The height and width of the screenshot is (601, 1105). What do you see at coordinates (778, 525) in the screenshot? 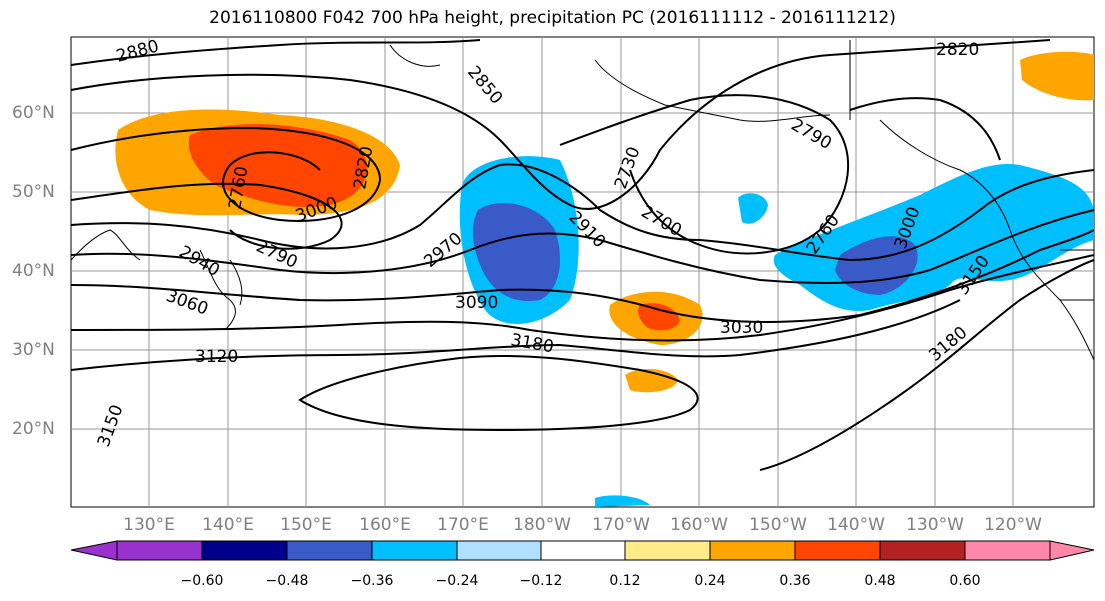
I see `lon-label: 150°W` at bounding box center [778, 525].